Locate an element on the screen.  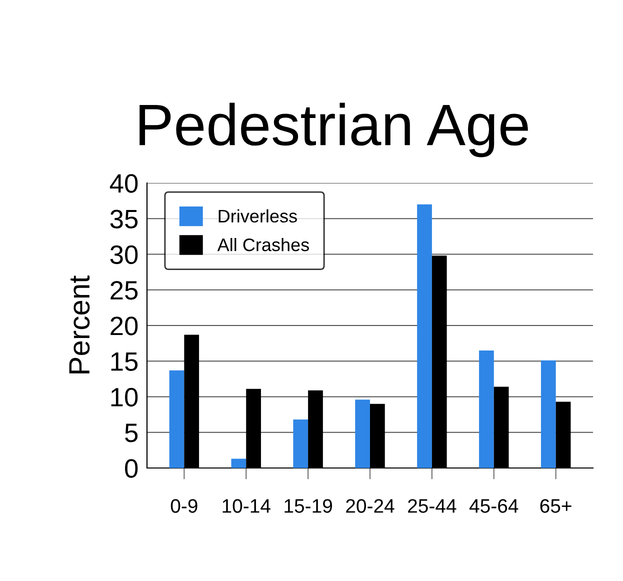
y-tick-label: 0 is located at coordinates (131, 468).